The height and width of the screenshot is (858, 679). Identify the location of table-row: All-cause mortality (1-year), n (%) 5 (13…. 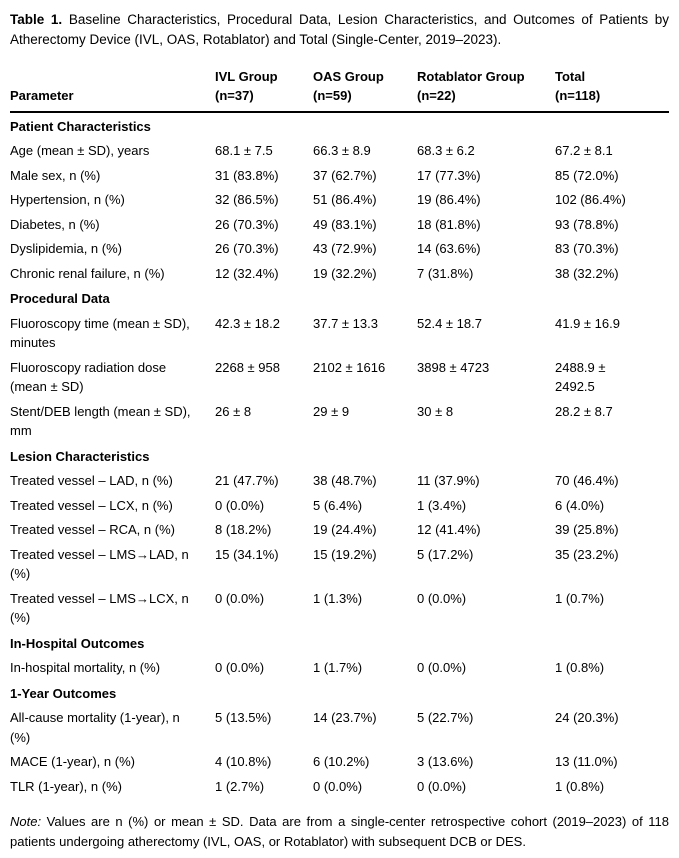
(339, 727).